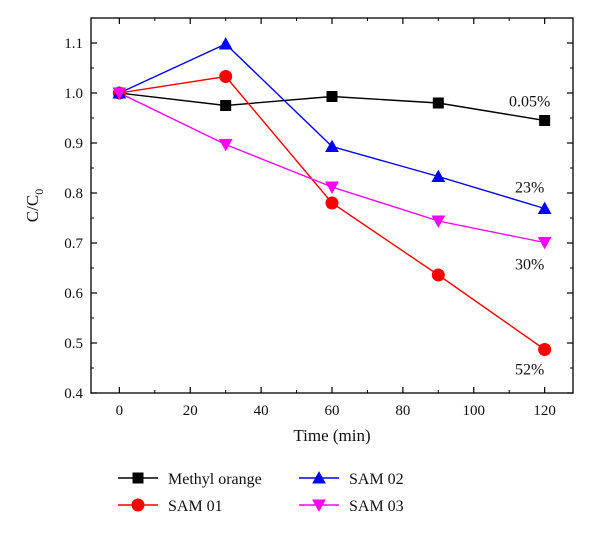  I want to click on end-annotations: 0.05% 52% 23% 30%, so click(529, 236).